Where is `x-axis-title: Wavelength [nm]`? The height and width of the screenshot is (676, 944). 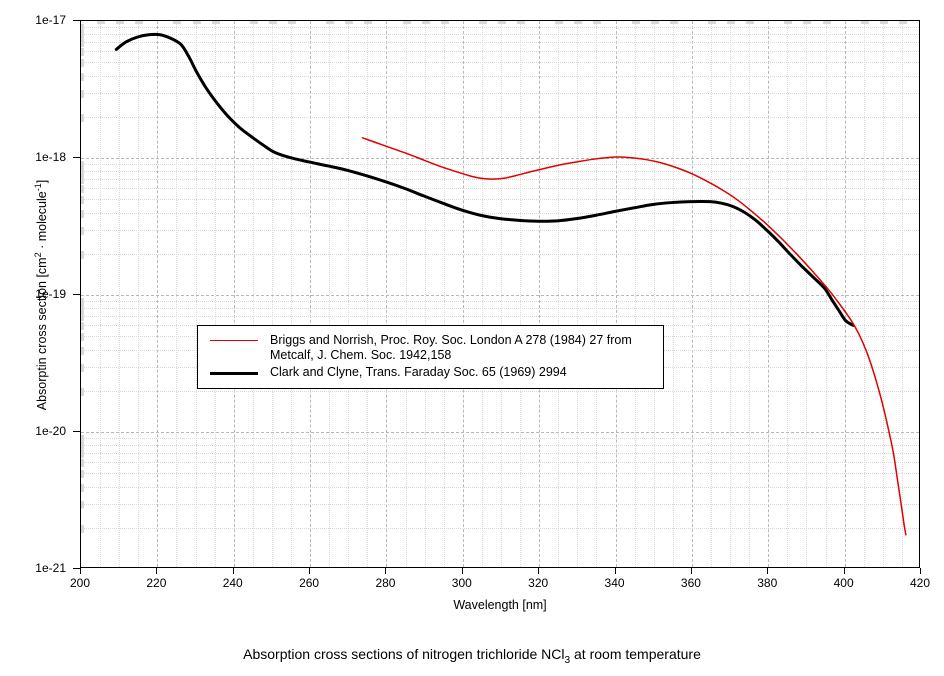
x-axis-title: Wavelength [nm] is located at coordinates (500, 605).